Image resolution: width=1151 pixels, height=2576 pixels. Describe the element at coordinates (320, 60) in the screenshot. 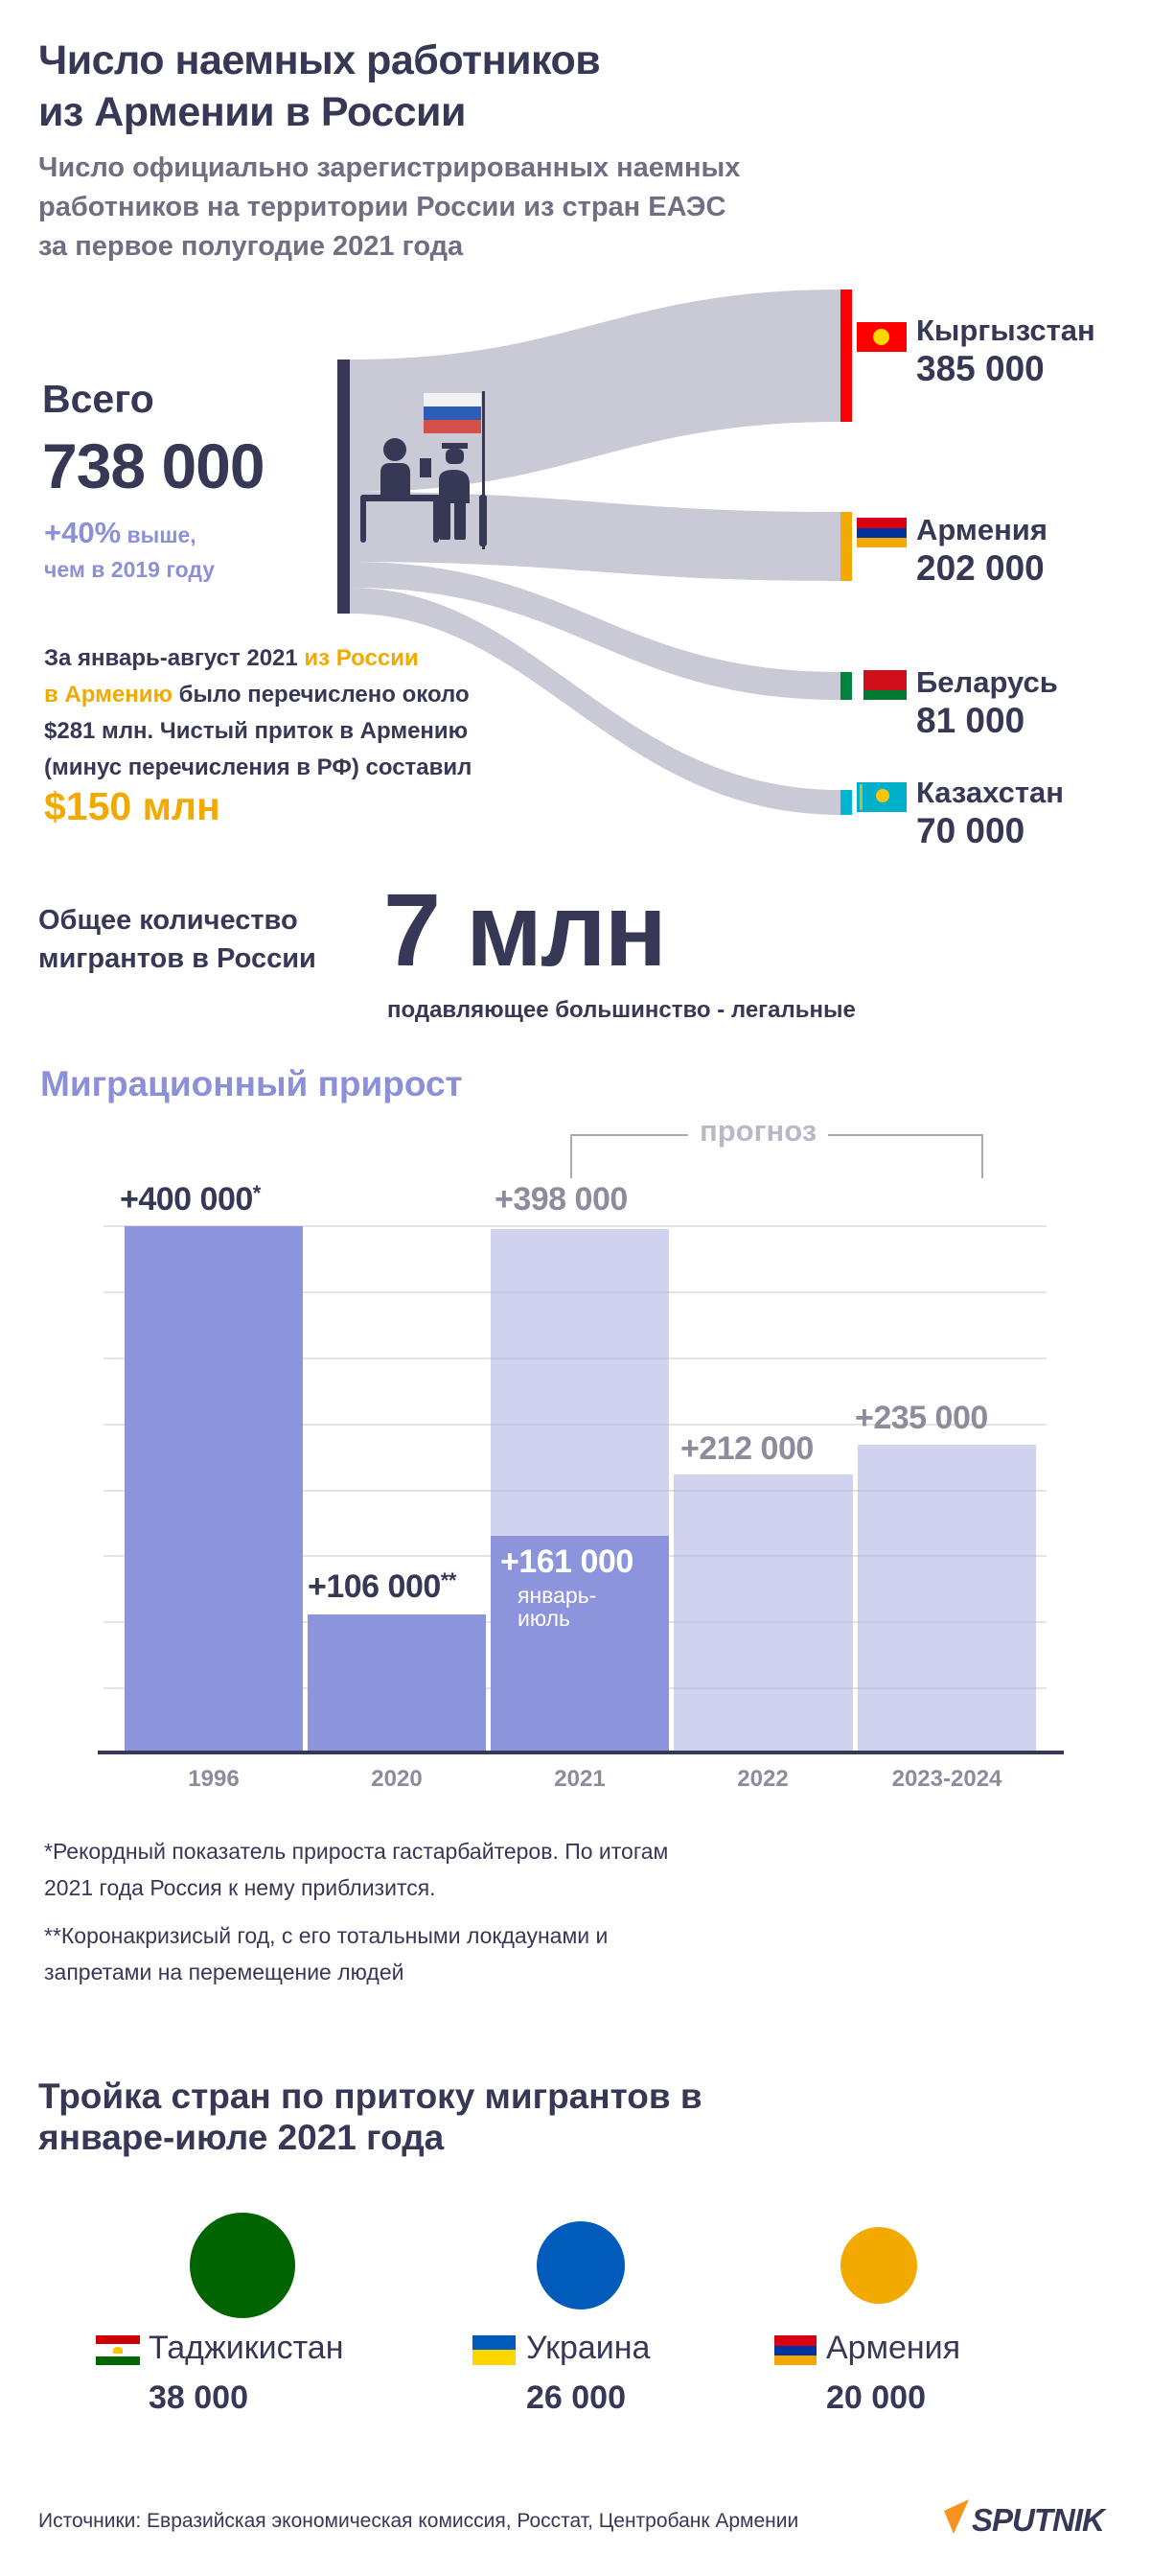

I see `title-line-1: Число наемных работников` at that location.